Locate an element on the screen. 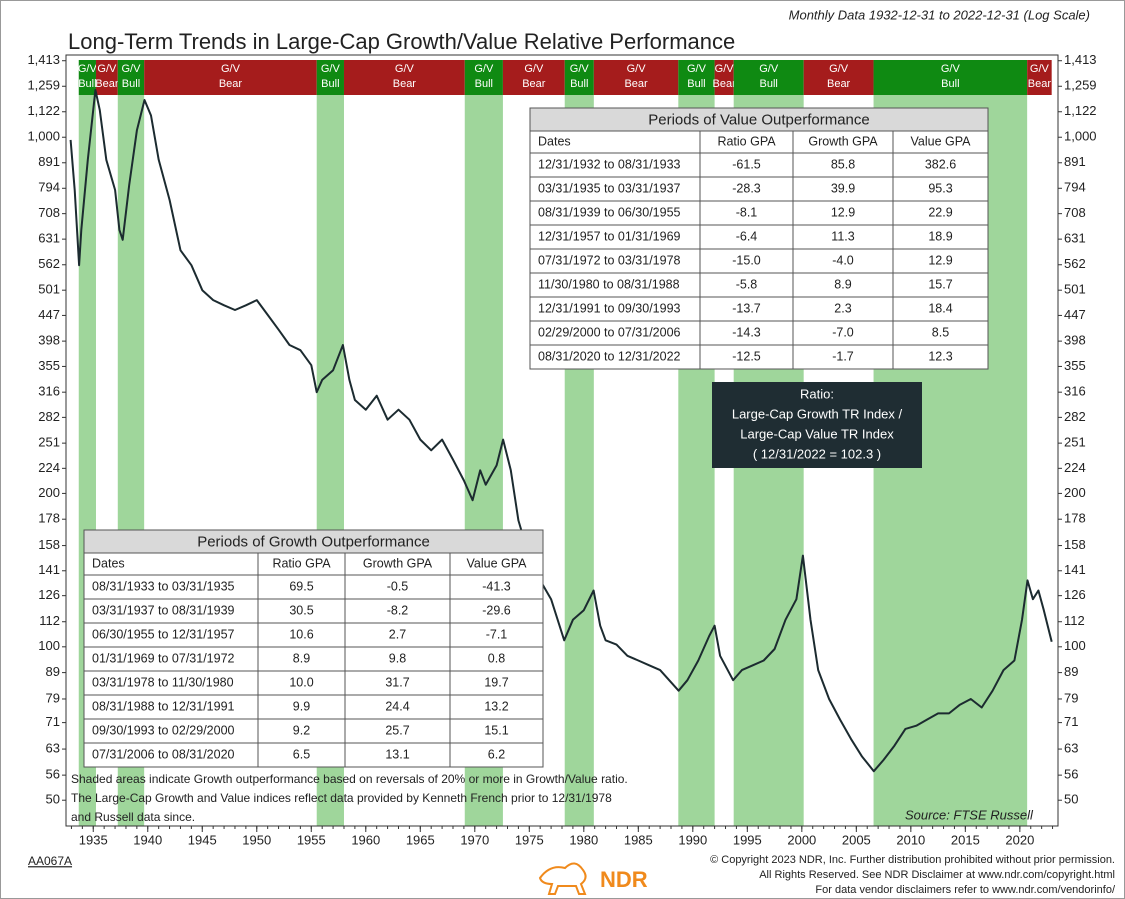 This screenshot has width=1125, height=899. table-cell: 69.5 is located at coordinates (301, 586).